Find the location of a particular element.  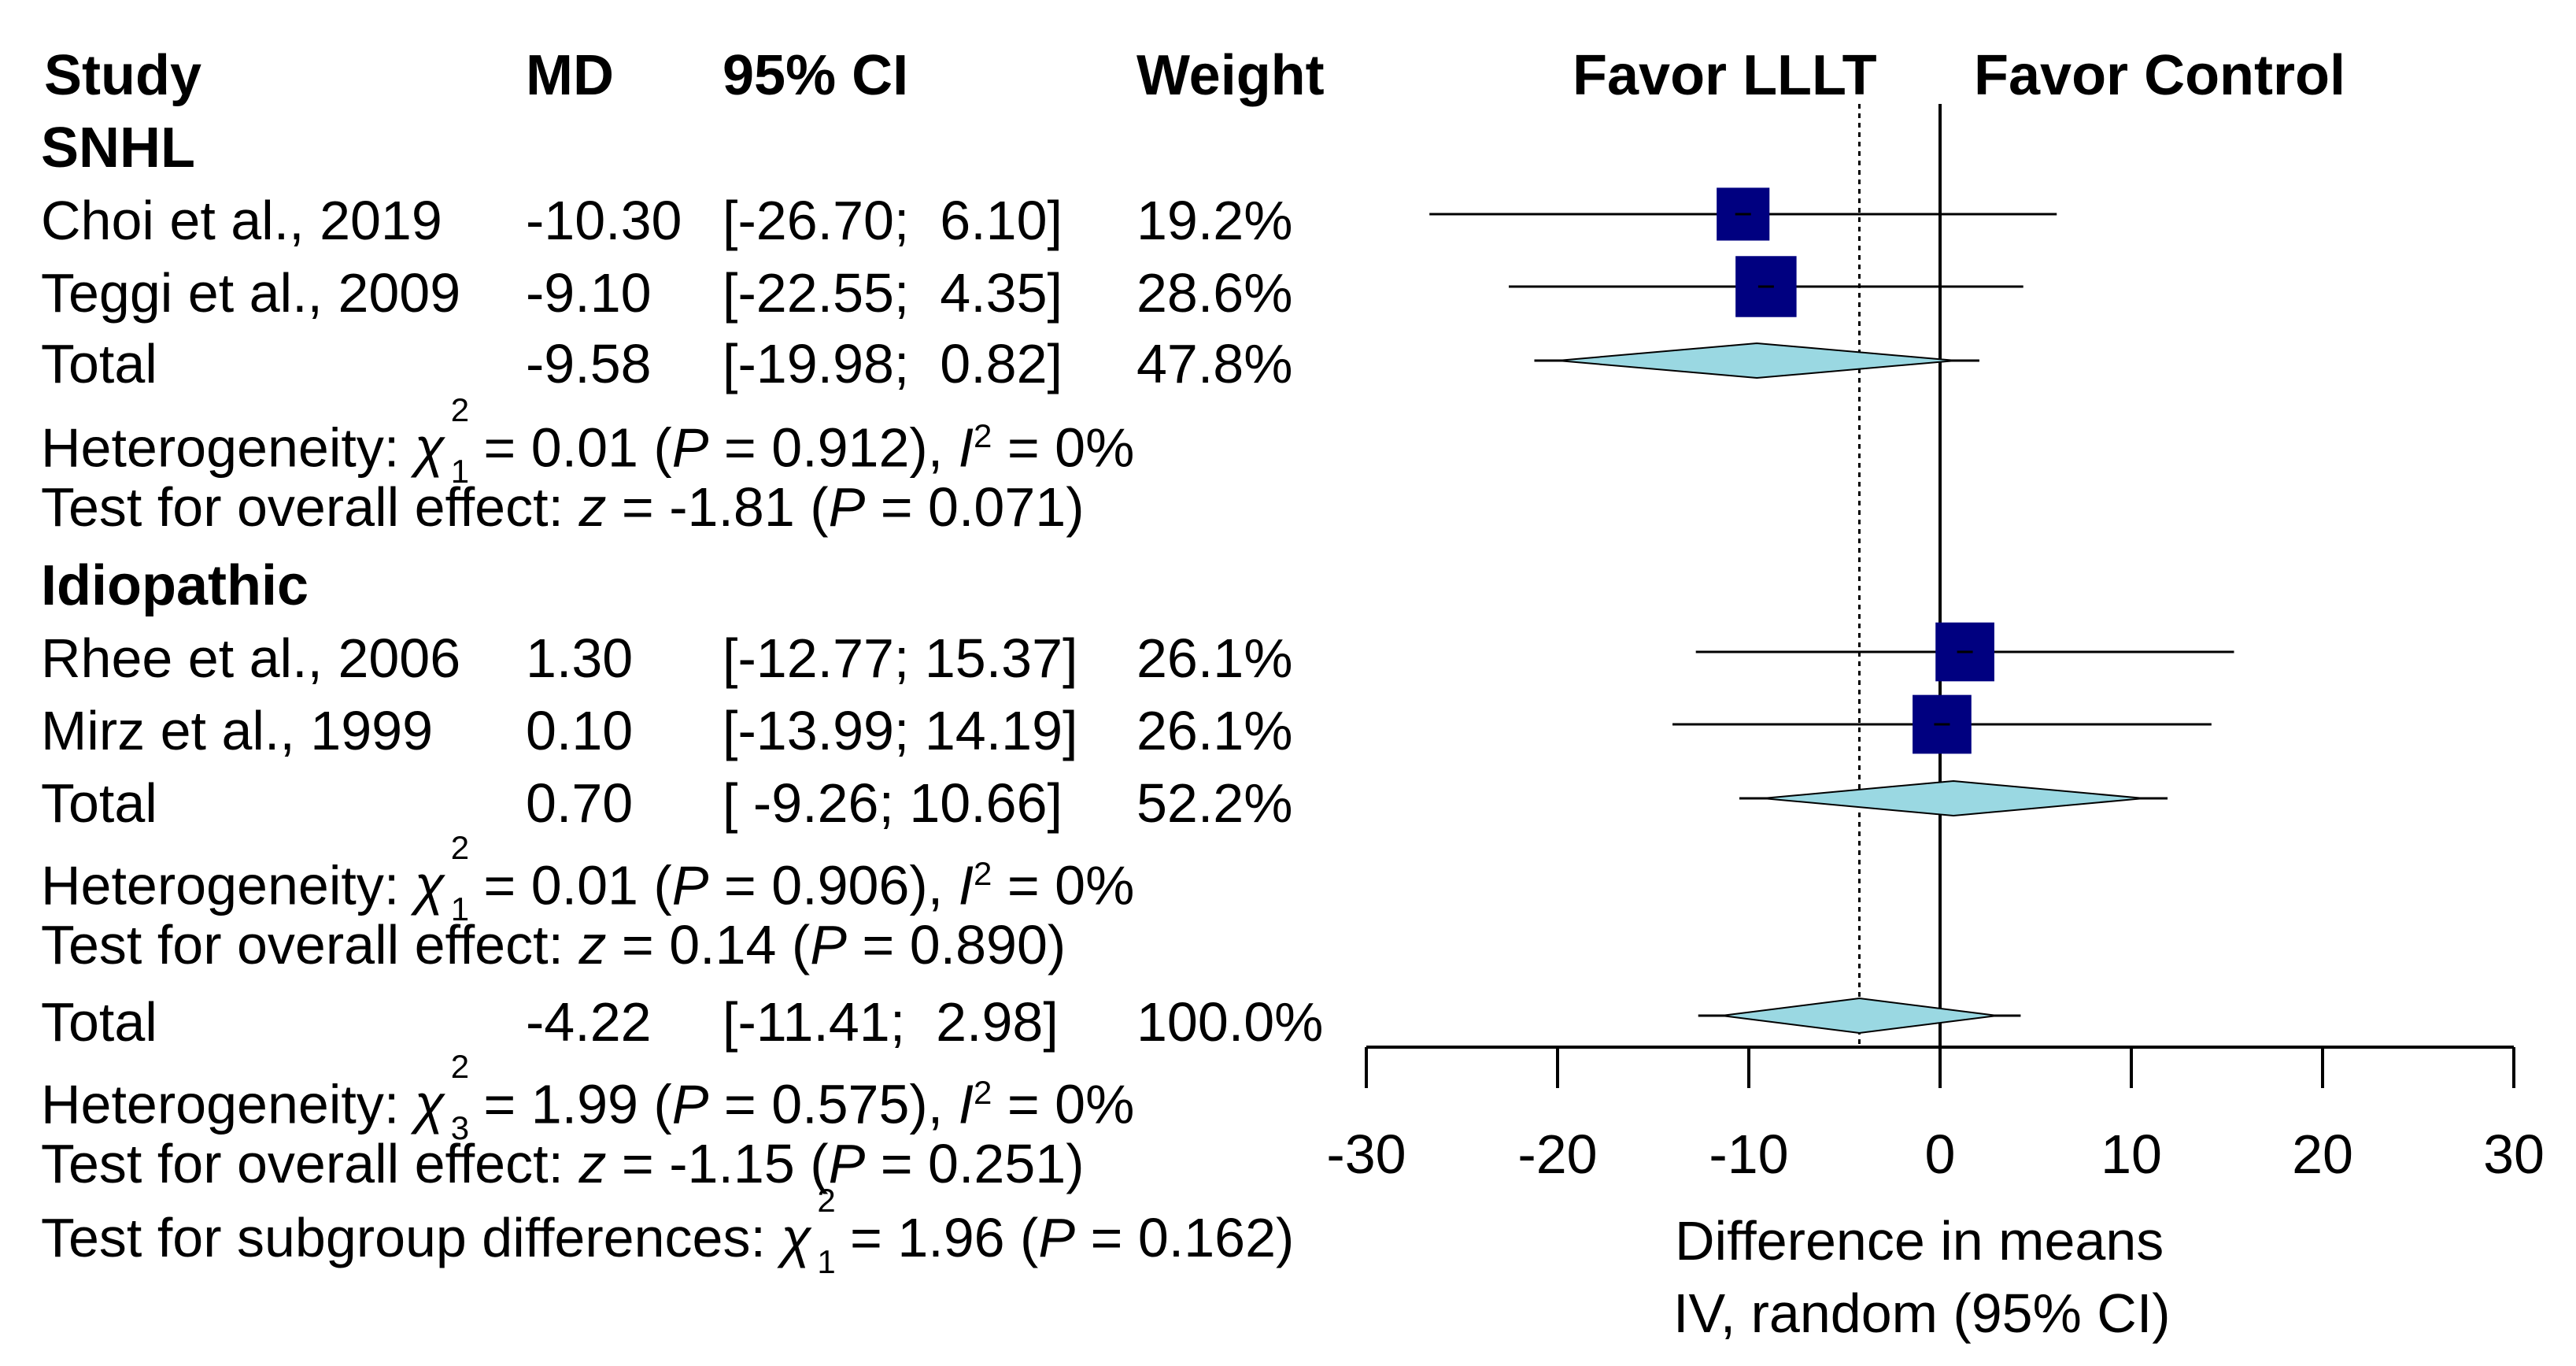

study-ci: [-26.70; 6.10] is located at coordinates (893, 221).